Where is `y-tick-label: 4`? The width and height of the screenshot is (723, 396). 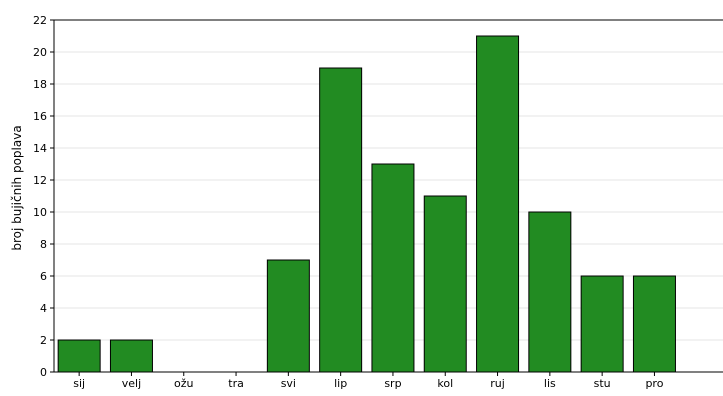
y-tick-label: 4 is located at coordinates (43, 308).